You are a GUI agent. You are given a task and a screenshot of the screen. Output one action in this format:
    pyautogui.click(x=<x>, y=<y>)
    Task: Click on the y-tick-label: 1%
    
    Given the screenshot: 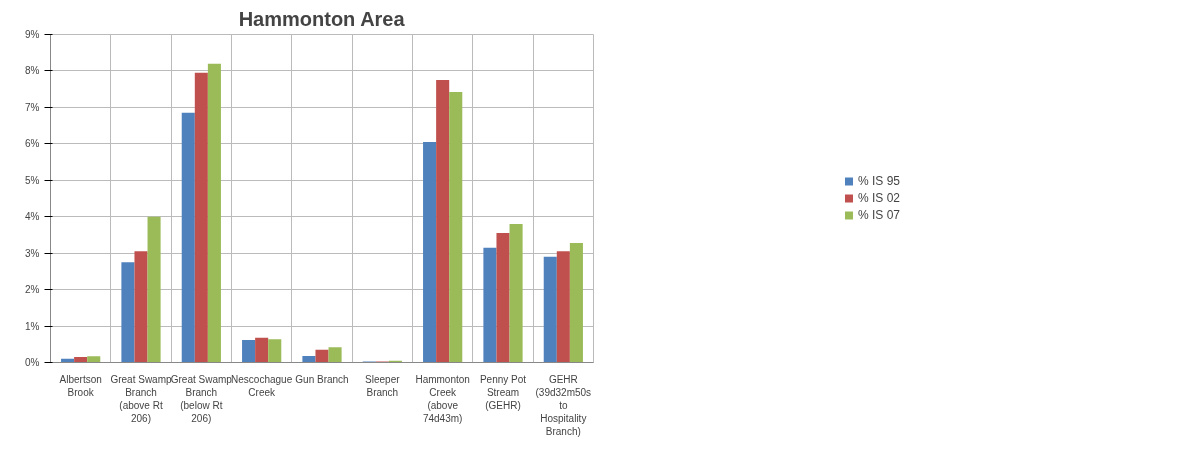 What is the action you would take?
    pyautogui.click(x=32, y=326)
    